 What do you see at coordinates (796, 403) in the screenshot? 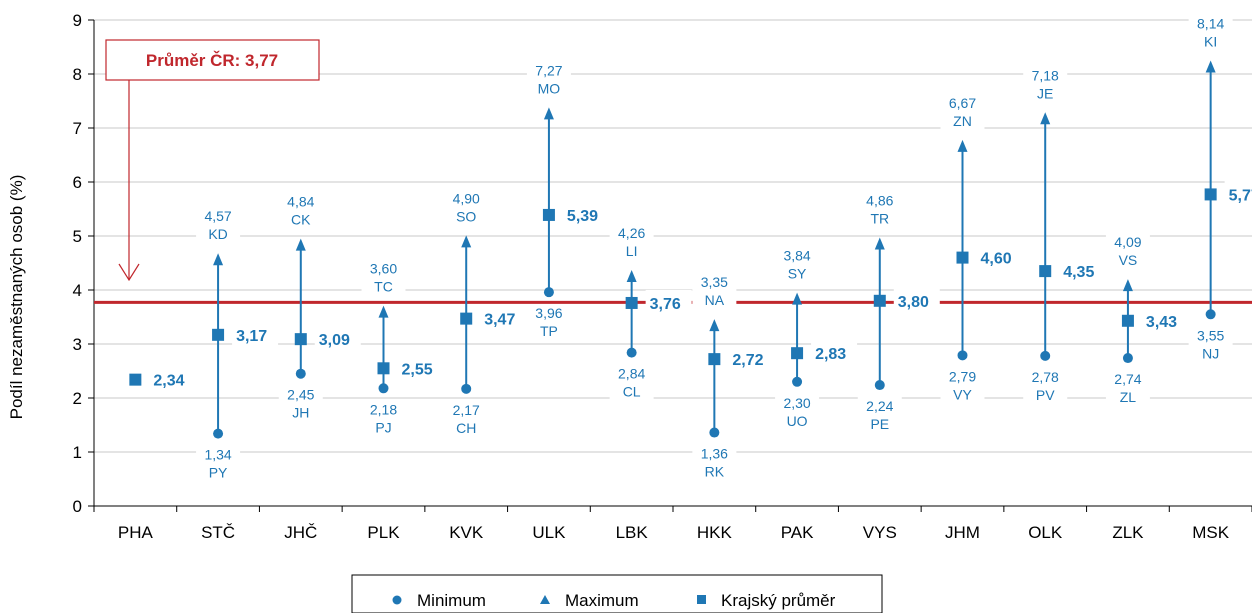
I see `min-label-value: 2,30` at bounding box center [796, 403].